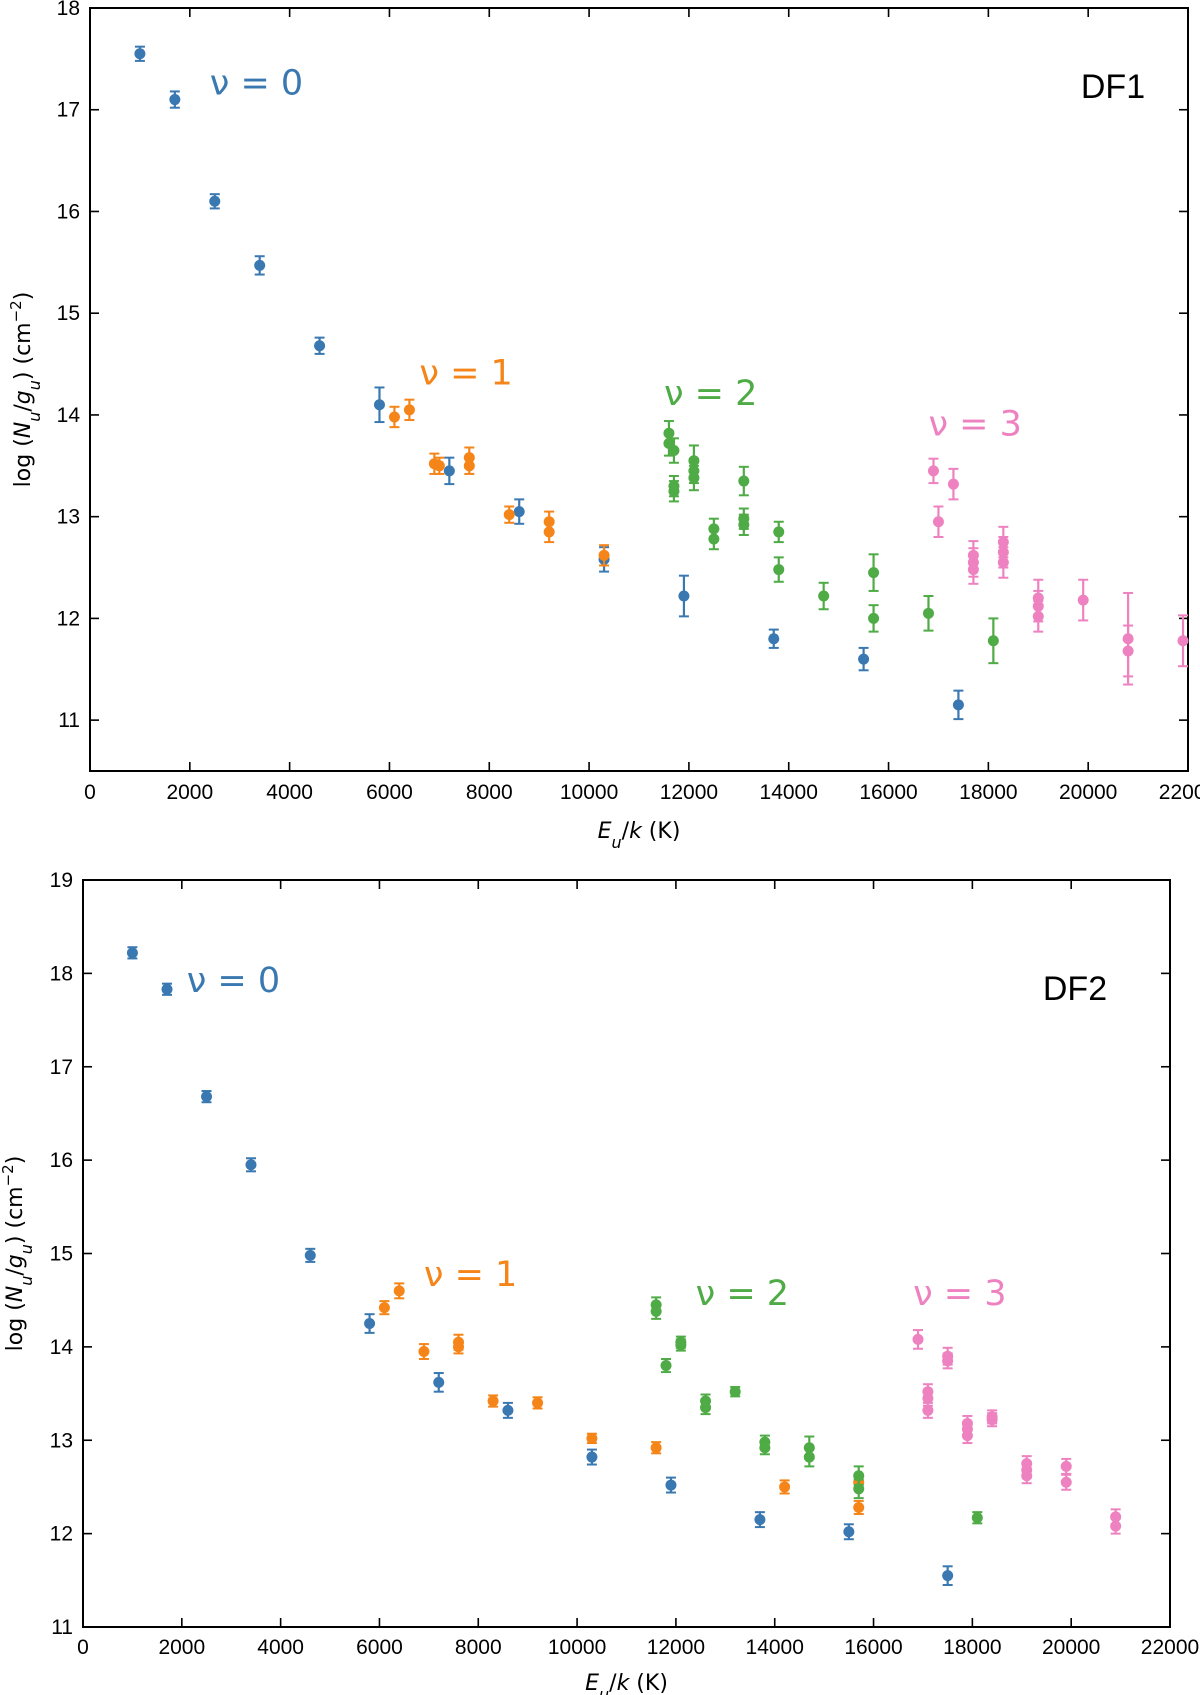 This screenshot has height=1695, width=1200. What do you see at coordinates (23, 430) in the screenshot?
I see `axis-label-part: N` at bounding box center [23, 430].